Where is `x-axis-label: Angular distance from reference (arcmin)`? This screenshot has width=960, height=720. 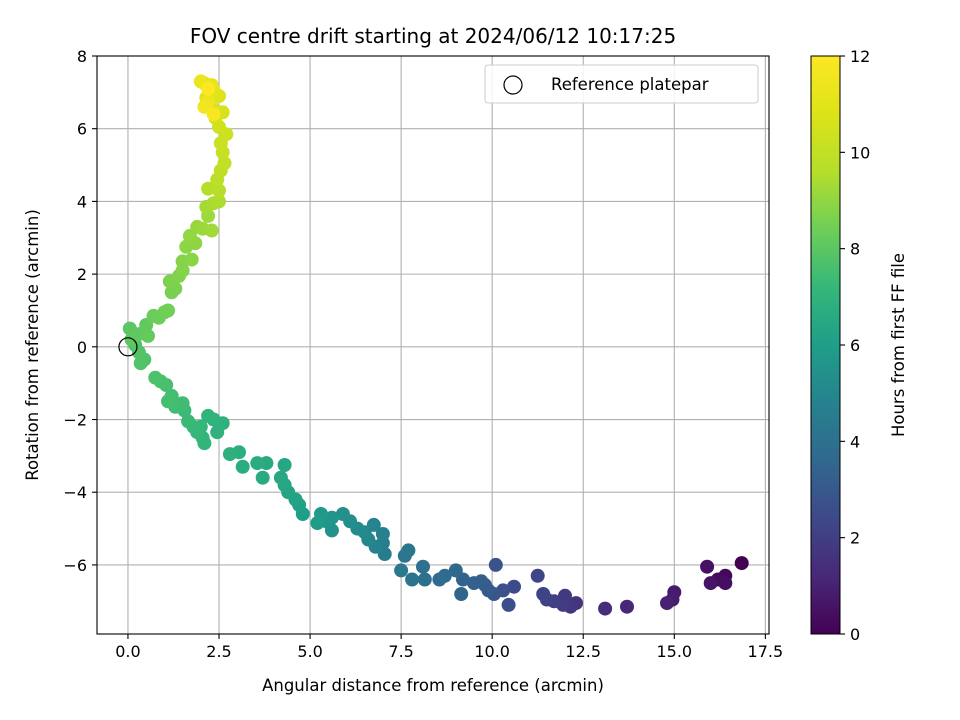
x-axis-label: Angular distance from reference (arcmin) is located at coordinates (433, 685).